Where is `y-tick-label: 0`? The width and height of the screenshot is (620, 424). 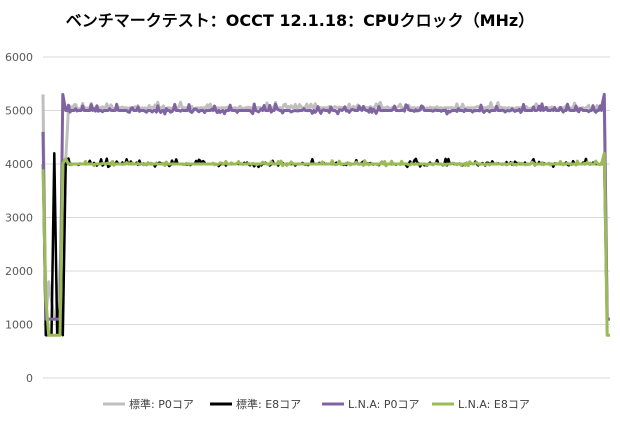
y-tick-label: 0 is located at coordinates (29, 378).